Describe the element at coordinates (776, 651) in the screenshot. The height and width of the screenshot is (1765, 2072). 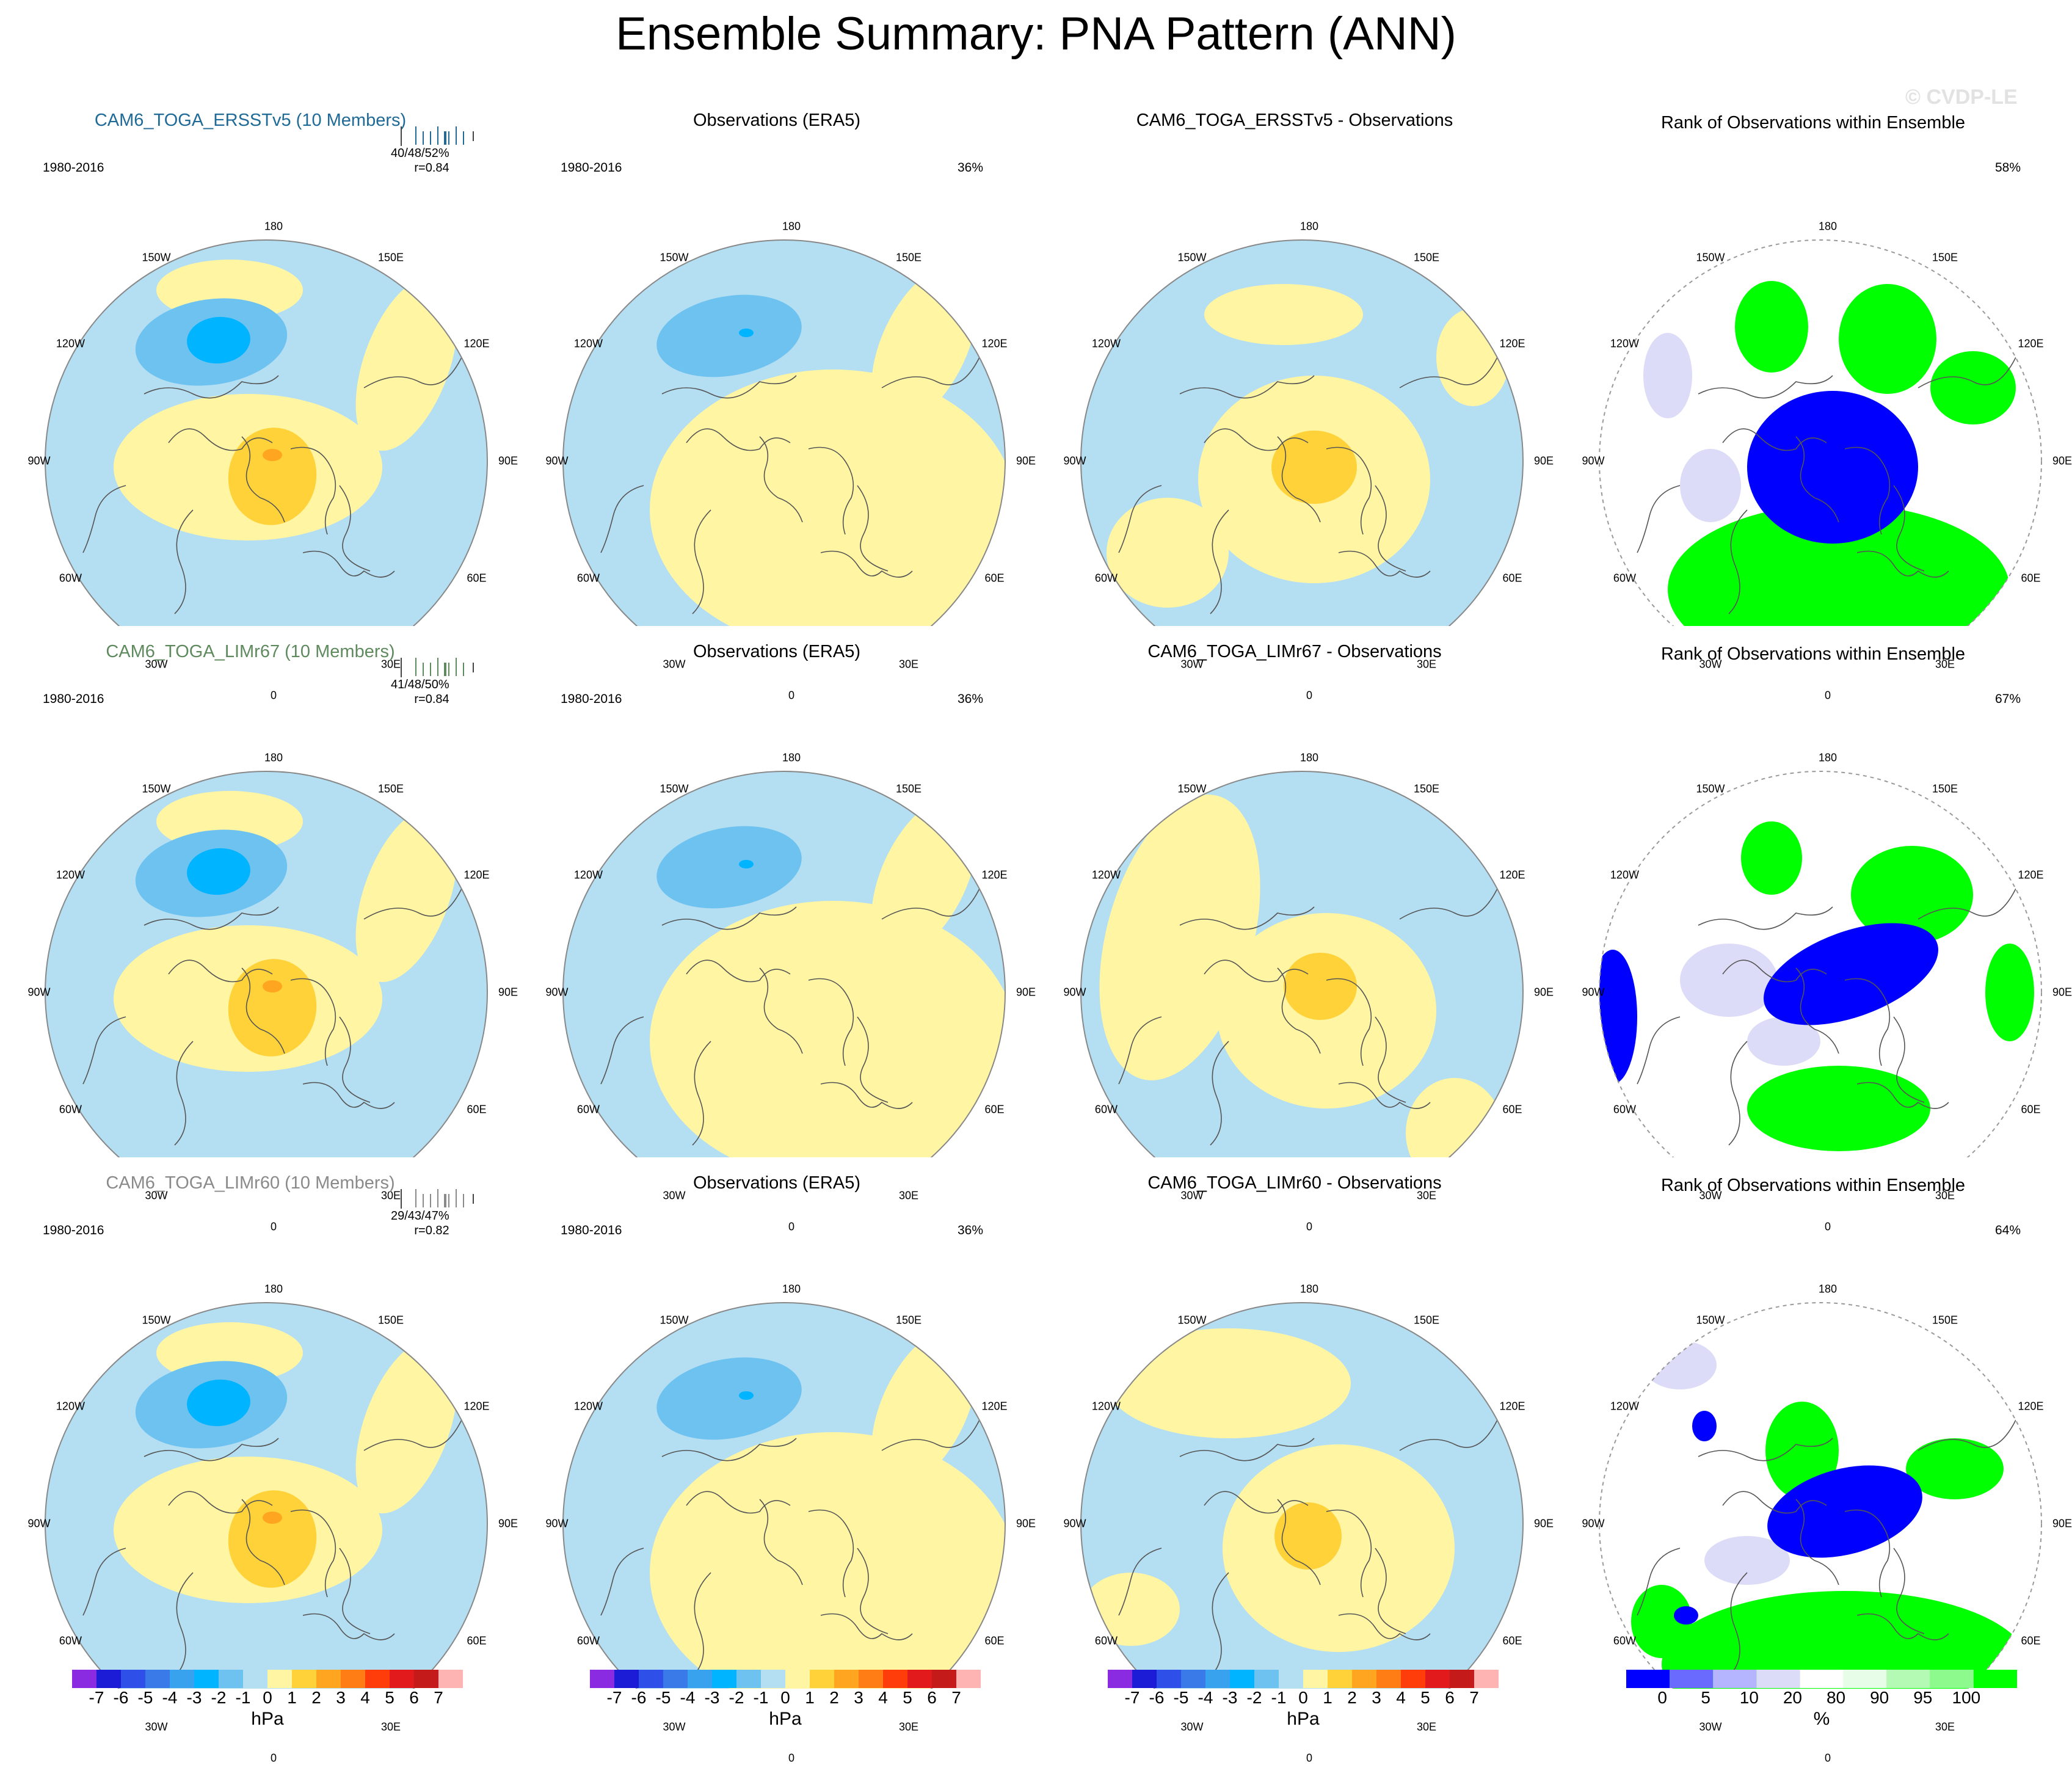
I see `obs-title: Observations (ERA5)` at that location.